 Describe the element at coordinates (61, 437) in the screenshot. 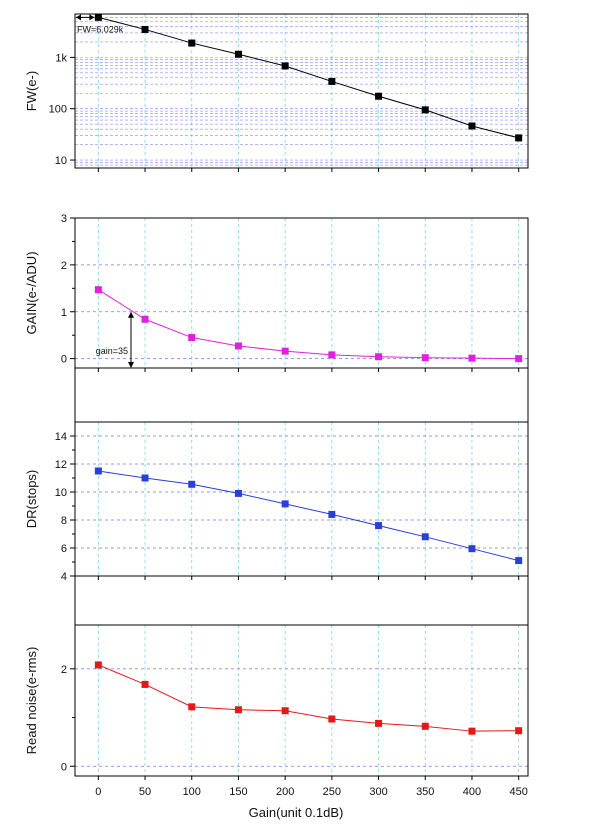

I see `y-tick-label: 14` at that location.